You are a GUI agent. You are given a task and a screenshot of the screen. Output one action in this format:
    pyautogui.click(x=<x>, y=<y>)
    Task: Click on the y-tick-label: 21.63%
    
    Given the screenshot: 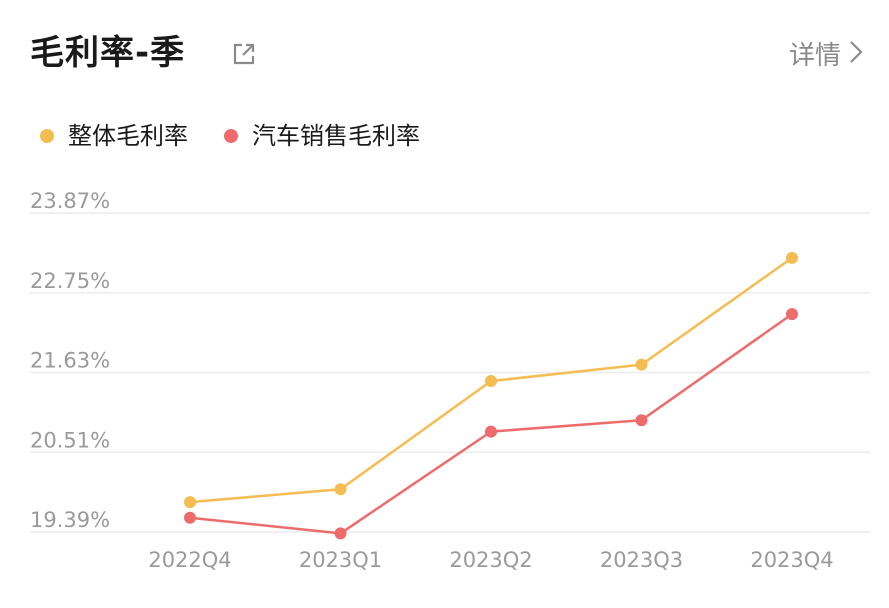 What is the action you would take?
    pyautogui.click(x=70, y=361)
    